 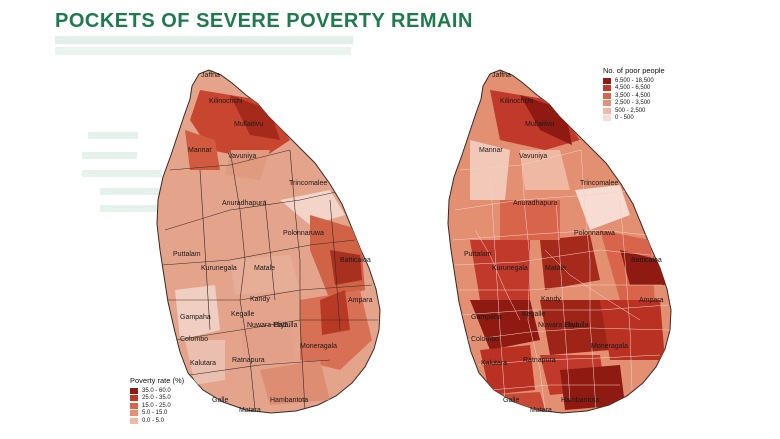 I want to click on legend-title: Poverty rate (%), so click(x=157, y=380).